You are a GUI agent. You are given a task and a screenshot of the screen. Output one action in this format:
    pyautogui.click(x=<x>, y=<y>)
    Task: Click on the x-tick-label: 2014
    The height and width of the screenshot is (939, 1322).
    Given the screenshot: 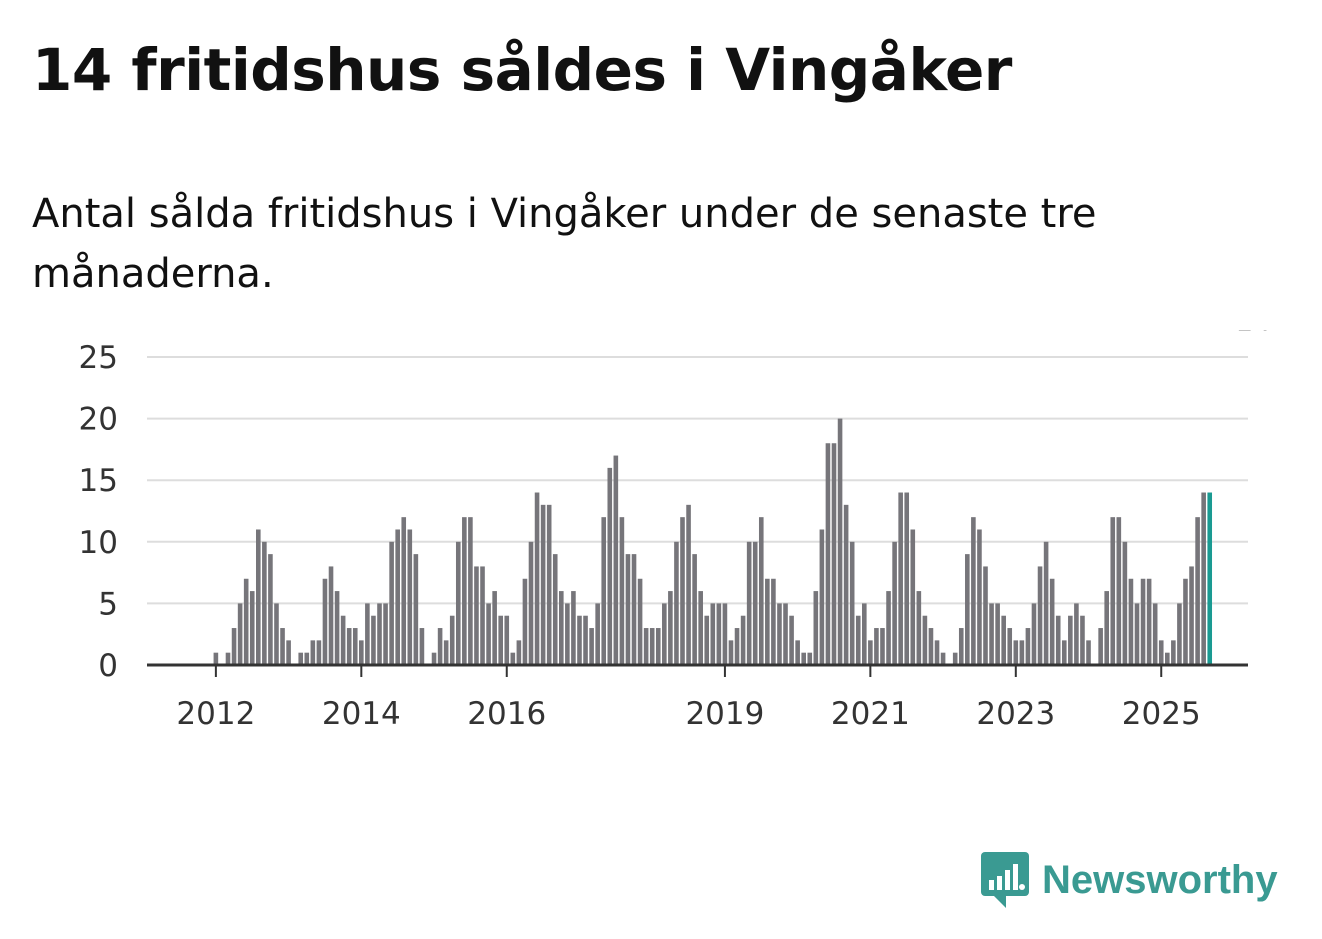 What is the action you would take?
    pyautogui.click(x=361, y=714)
    